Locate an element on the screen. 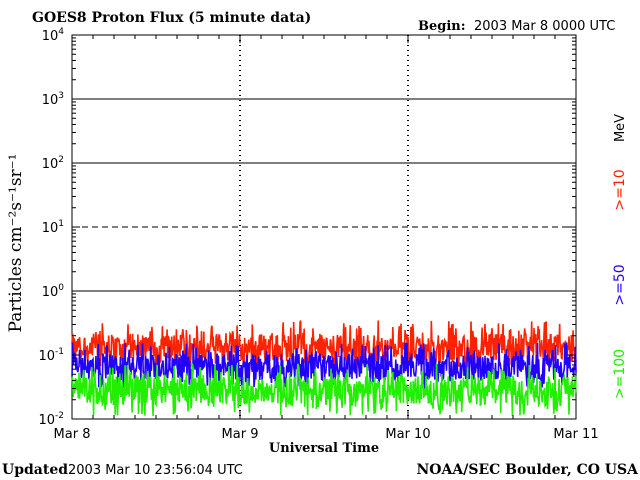 This screenshot has width=640, height=480. y-tick-label: 10⁻¹ is located at coordinates (51, 355).